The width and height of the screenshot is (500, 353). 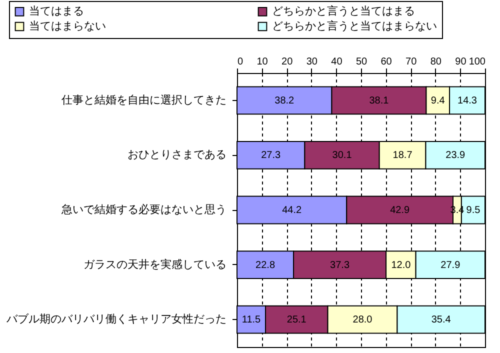 I want to click on data-label: 37.3, so click(x=340, y=265).